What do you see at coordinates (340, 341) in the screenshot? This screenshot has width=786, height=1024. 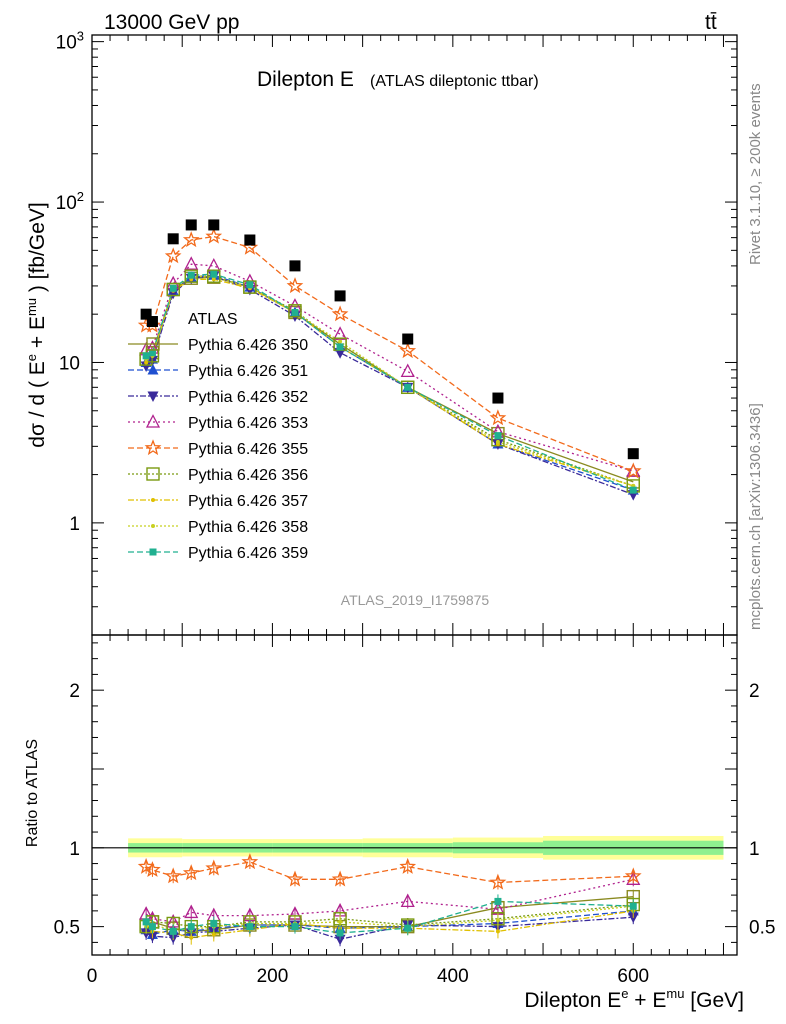 I see `point-p358` at bounding box center [340, 341].